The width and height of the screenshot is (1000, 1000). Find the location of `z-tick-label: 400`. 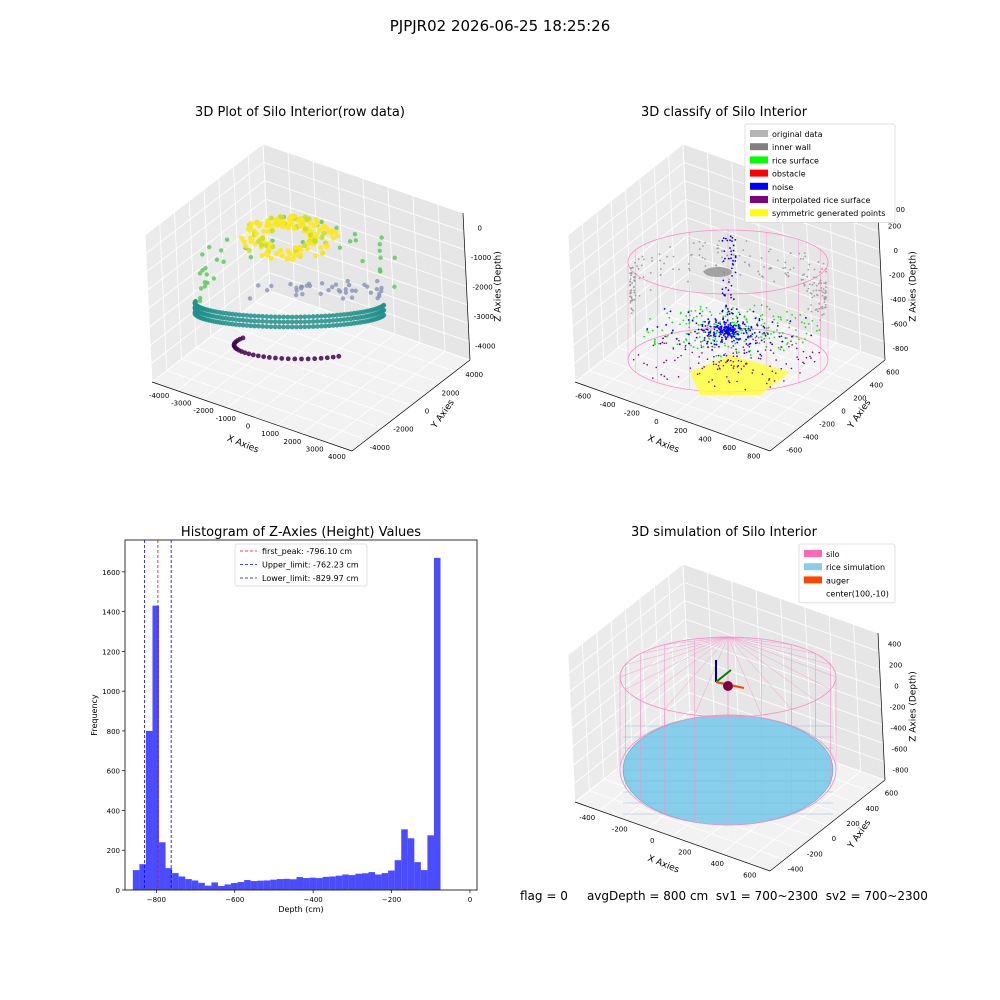

z-tick-label: 400 is located at coordinates (894, 645).